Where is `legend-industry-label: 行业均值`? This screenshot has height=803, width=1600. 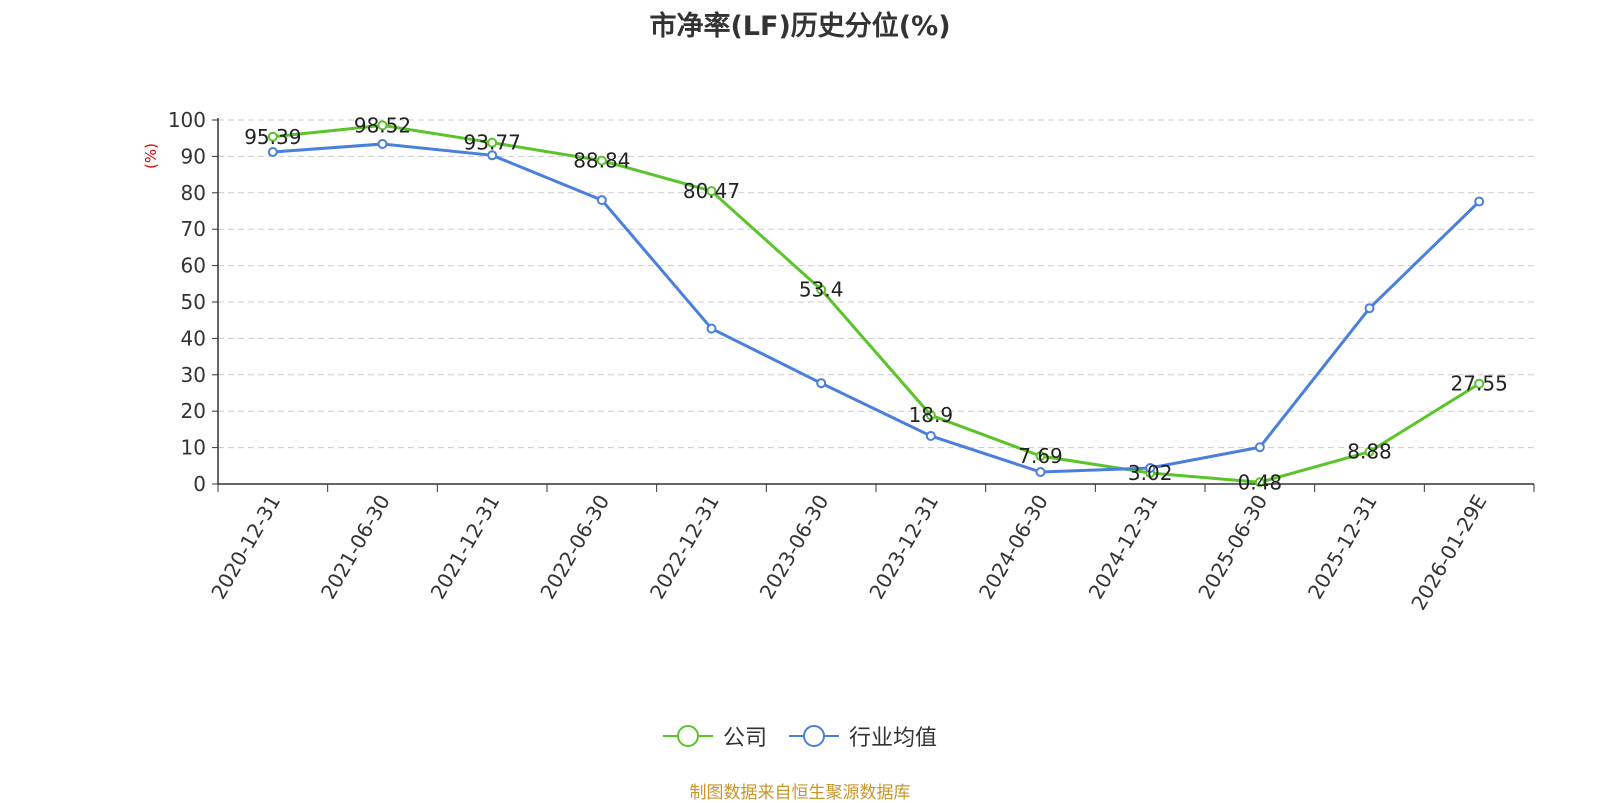 legend-industry-label: 行业均值 is located at coordinates (893, 738).